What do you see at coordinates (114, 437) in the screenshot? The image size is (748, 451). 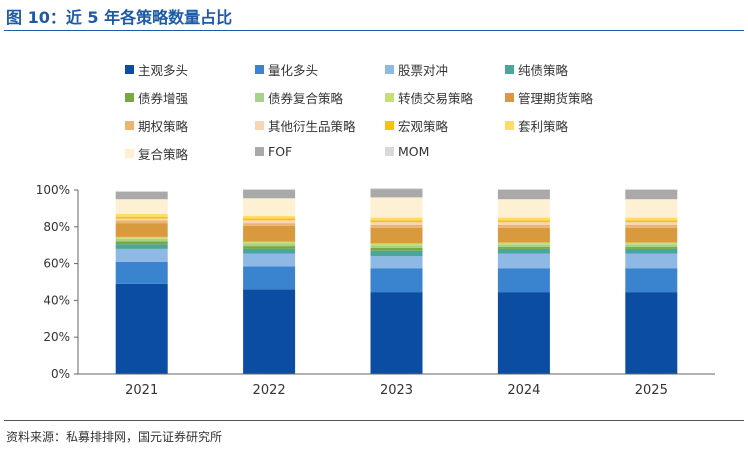 I see `source-note: 资料来源：私募排排网，国元证券研究所` at bounding box center [114, 437].